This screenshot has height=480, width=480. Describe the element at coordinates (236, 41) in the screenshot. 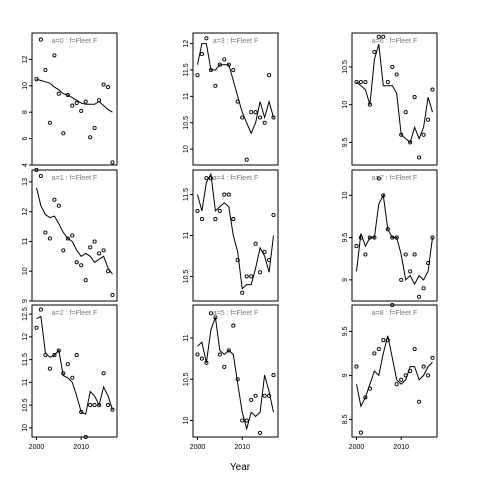

I see `panel-label: a=3 : f=Fleet F` at that location.